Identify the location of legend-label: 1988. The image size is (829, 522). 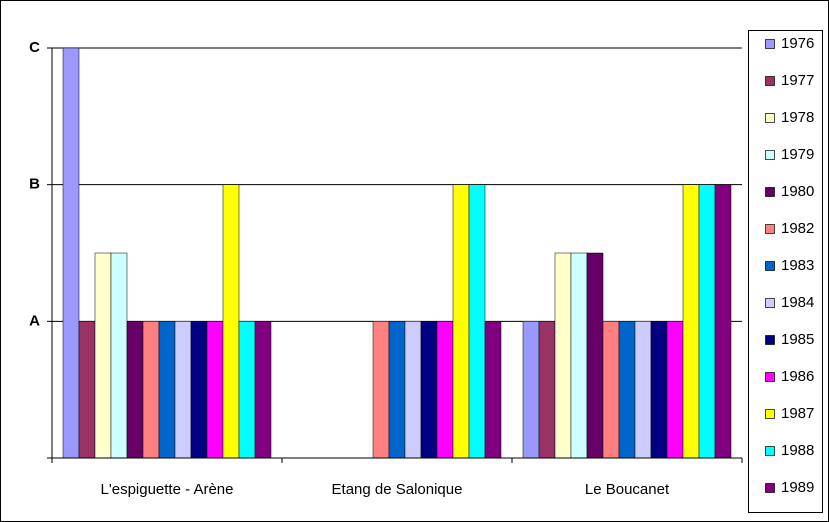
(797, 450).